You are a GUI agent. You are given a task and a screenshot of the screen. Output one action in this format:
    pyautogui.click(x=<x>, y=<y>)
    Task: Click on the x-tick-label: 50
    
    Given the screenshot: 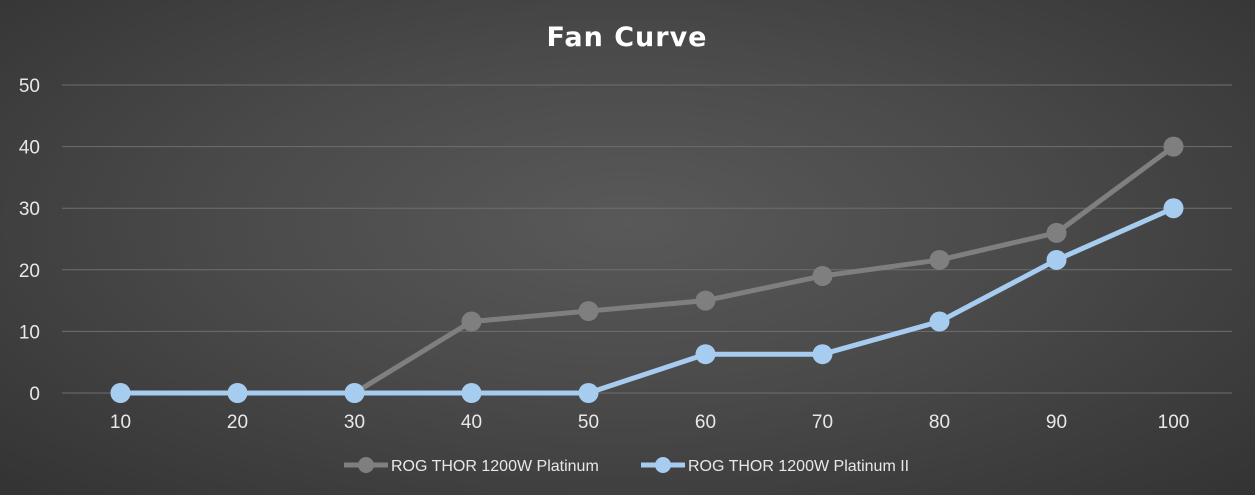 What is the action you would take?
    pyautogui.click(x=588, y=422)
    